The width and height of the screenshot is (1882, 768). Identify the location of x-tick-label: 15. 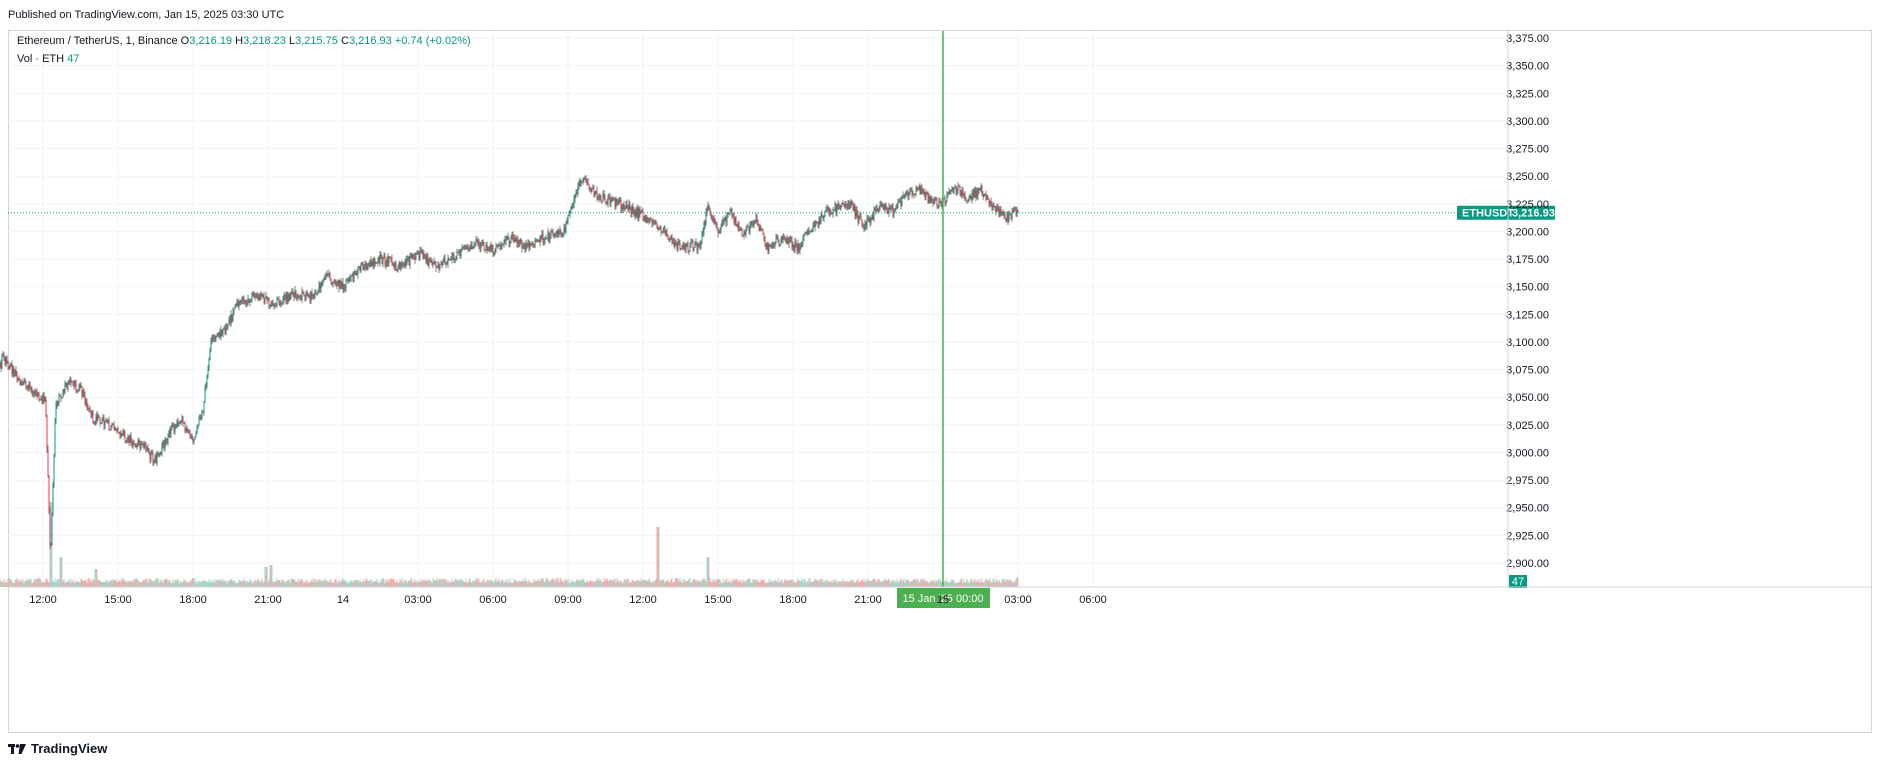
(943, 600).